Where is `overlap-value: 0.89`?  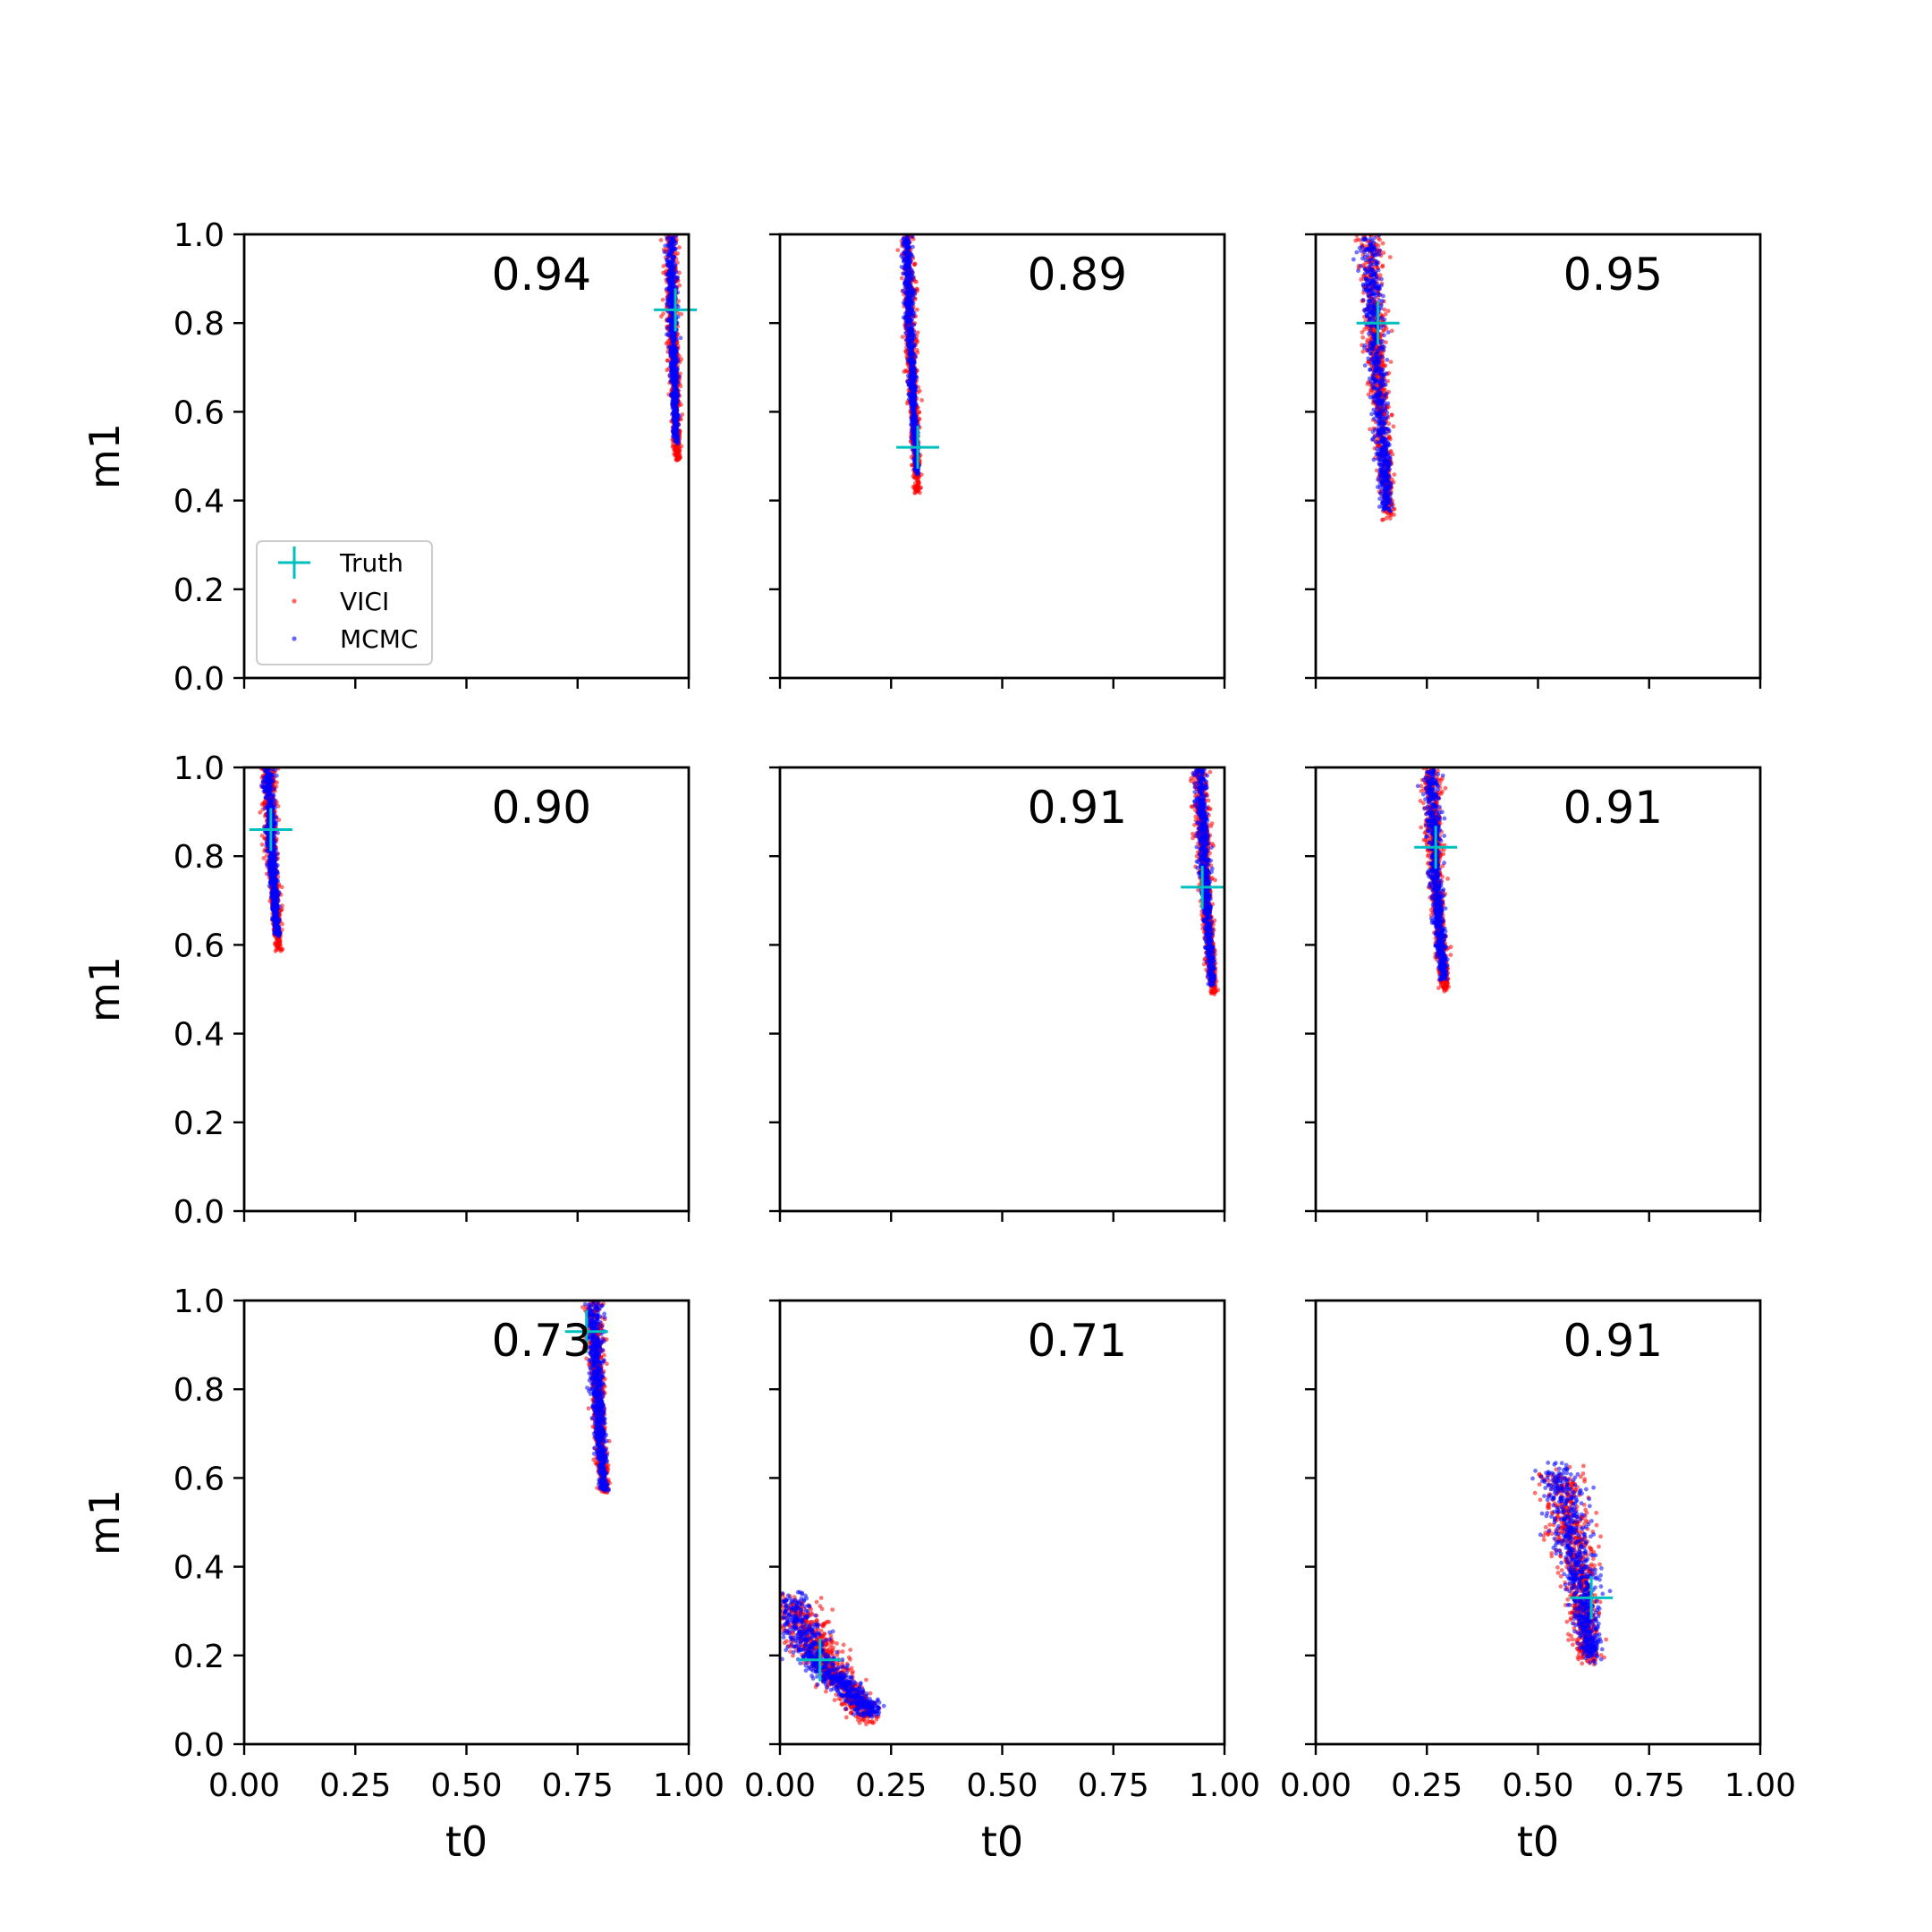 overlap-value: 0.89 is located at coordinates (1077, 275).